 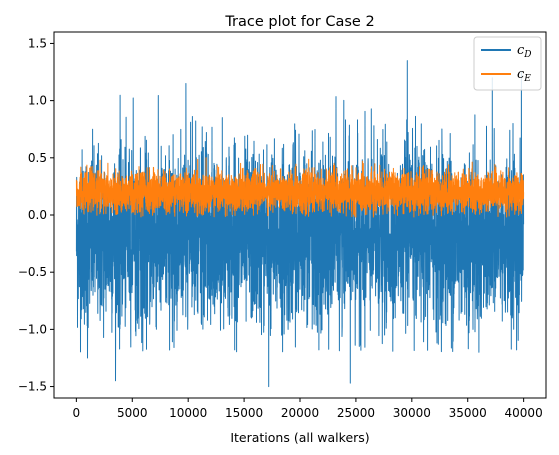 What do you see at coordinates (524, 75) in the screenshot?
I see `legend-label-ce: cE` at bounding box center [524, 75].